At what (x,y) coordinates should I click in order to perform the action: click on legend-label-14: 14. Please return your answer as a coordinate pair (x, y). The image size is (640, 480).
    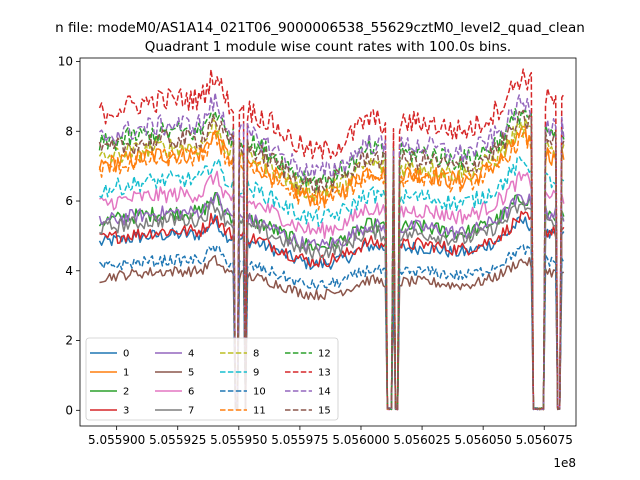
    Looking at the image, I should click on (324, 392).